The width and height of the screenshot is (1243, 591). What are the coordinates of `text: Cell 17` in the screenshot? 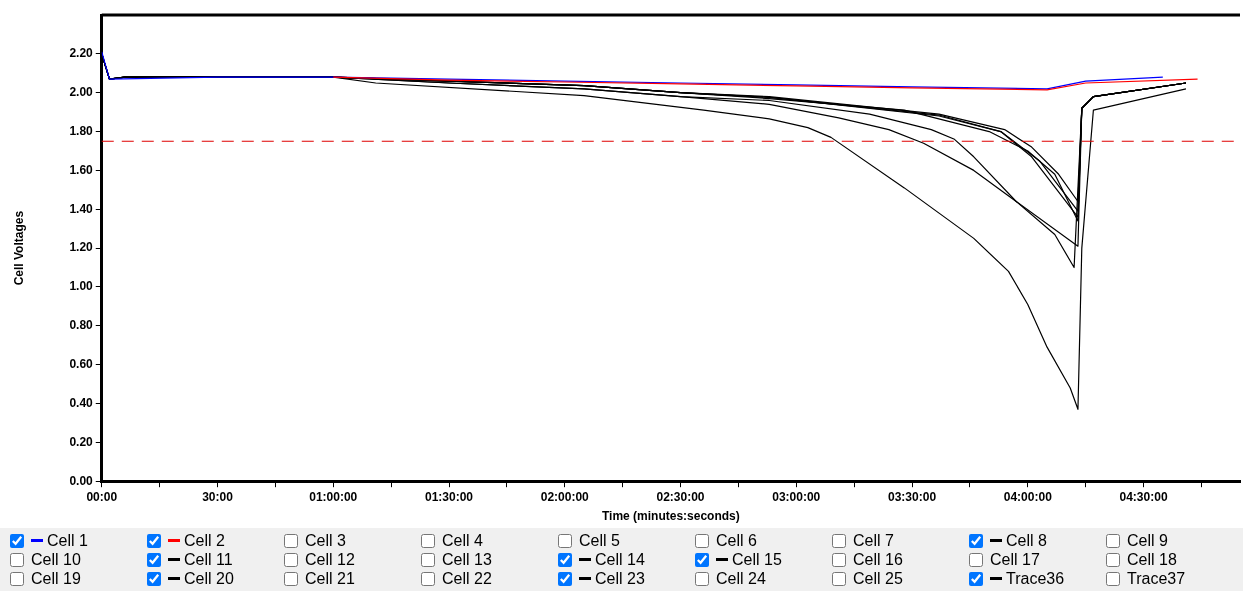 It's located at (1015, 559).